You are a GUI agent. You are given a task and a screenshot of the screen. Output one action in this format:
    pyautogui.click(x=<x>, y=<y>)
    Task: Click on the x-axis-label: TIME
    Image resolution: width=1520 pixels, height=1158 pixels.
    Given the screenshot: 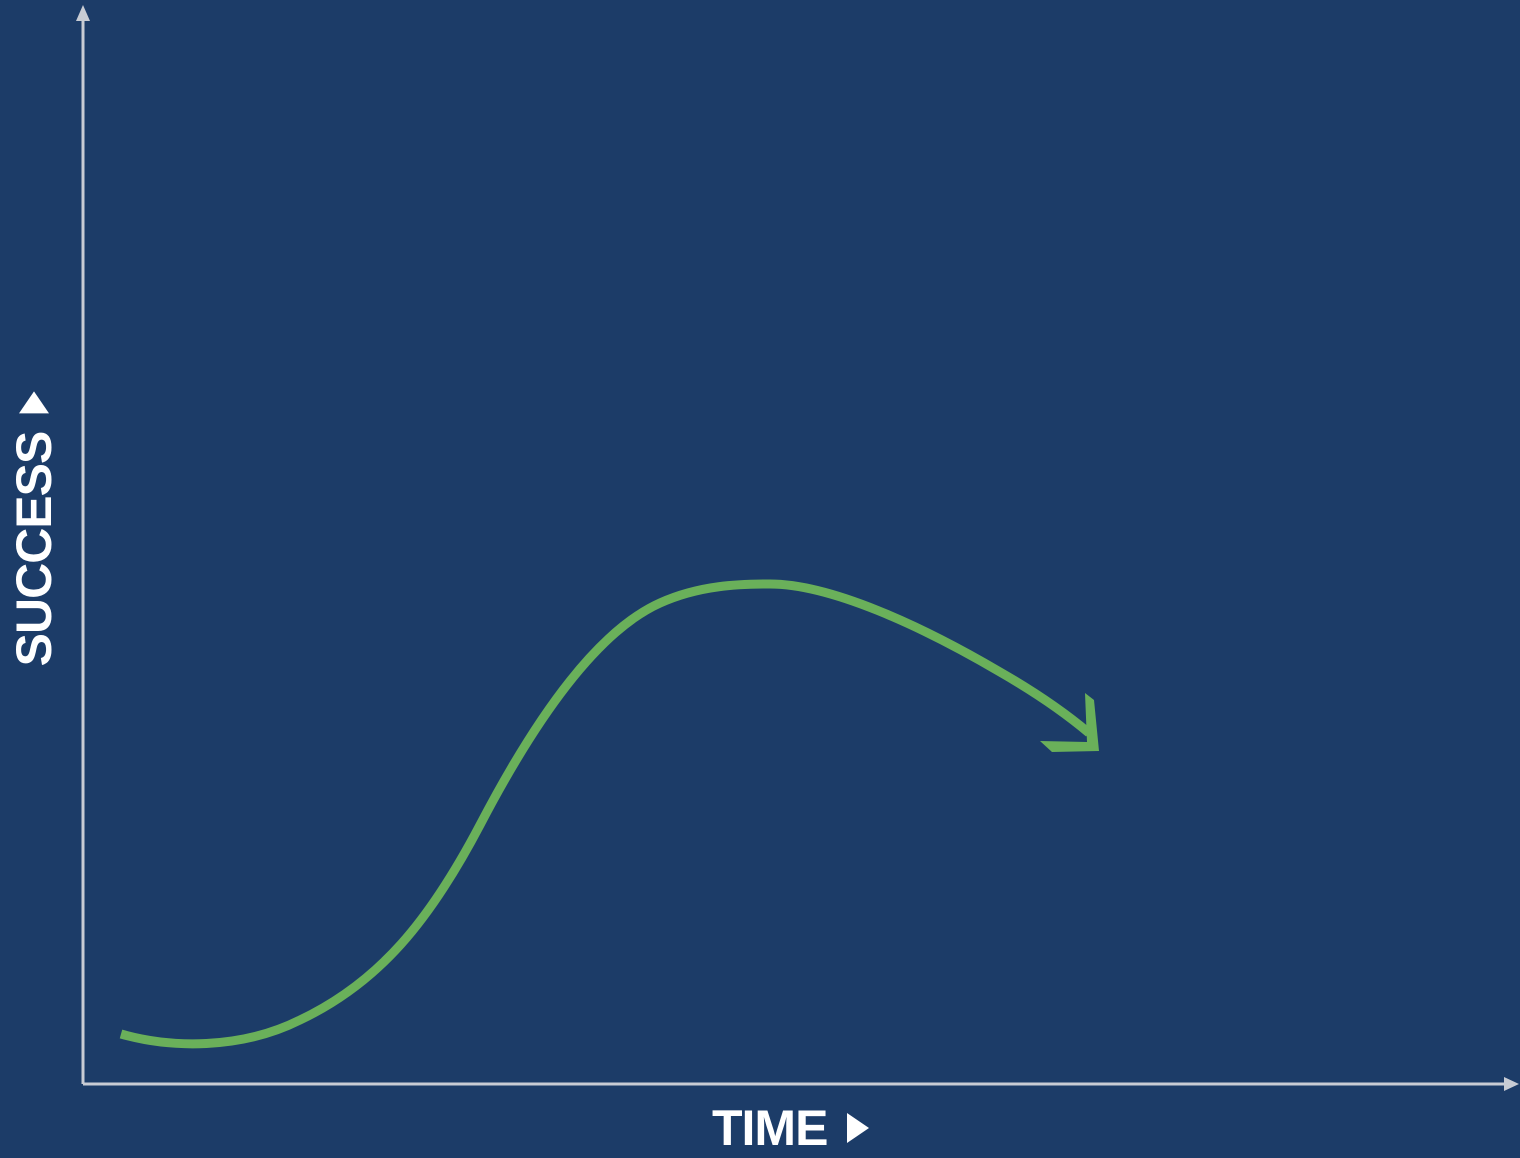 What is the action you would take?
    pyautogui.click(x=791, y=1128)
    